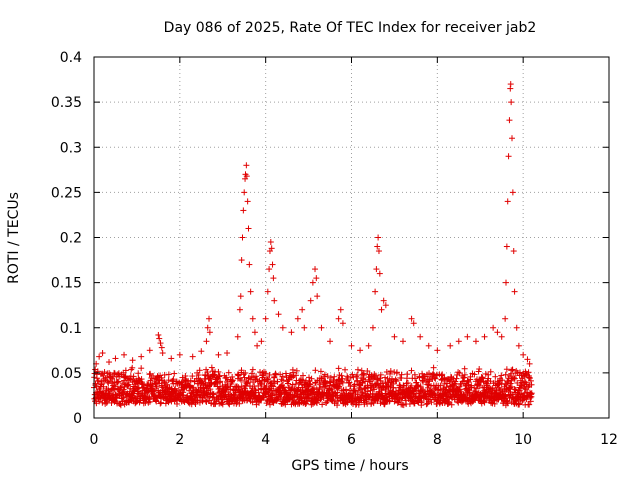 This screenshot has width=640, height=480. I want to click on y-tick-label: 0.2, so click(71, 239).